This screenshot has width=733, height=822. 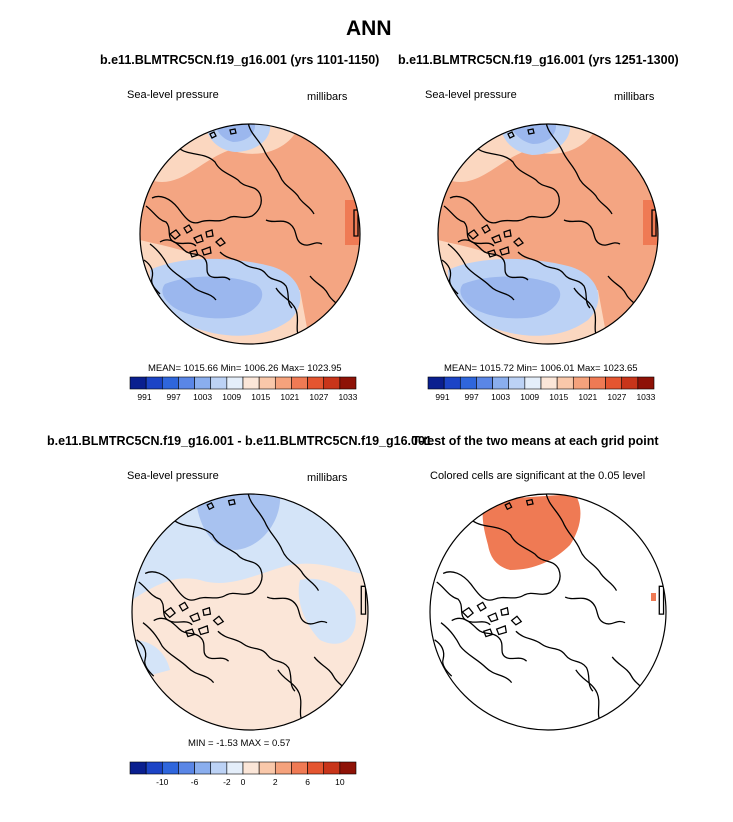 I want to click on diff-fill-negative-east, so click(x=327, y=611).